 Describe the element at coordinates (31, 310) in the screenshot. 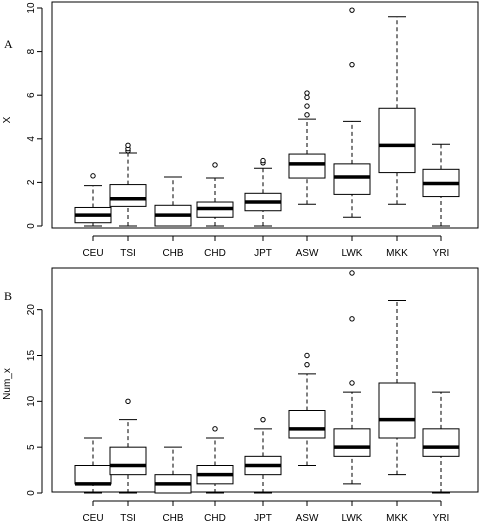

I see `y-tick-label: 20` at that location.